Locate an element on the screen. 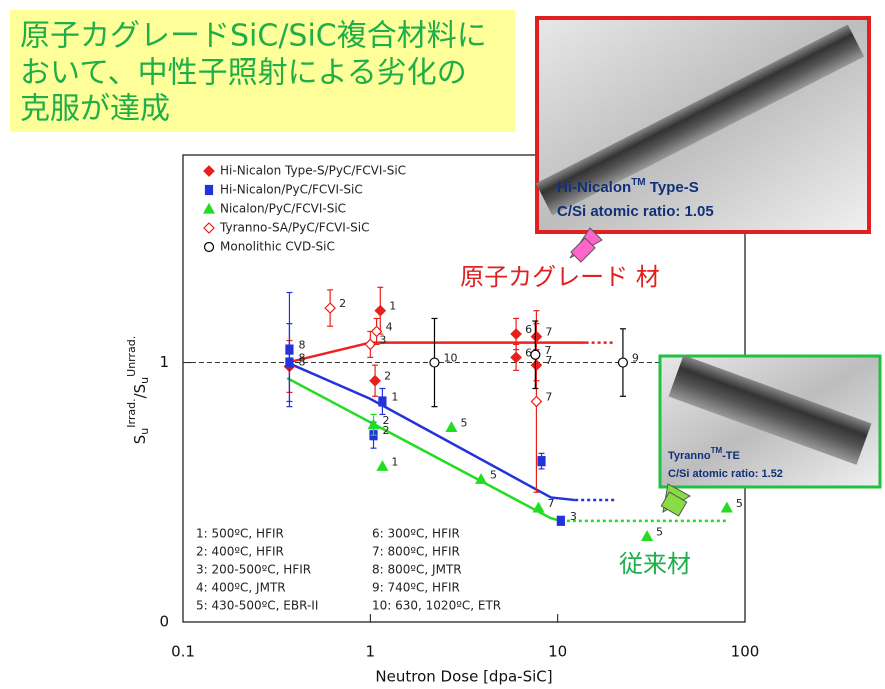  title-box is located at coordinates (262, 71).